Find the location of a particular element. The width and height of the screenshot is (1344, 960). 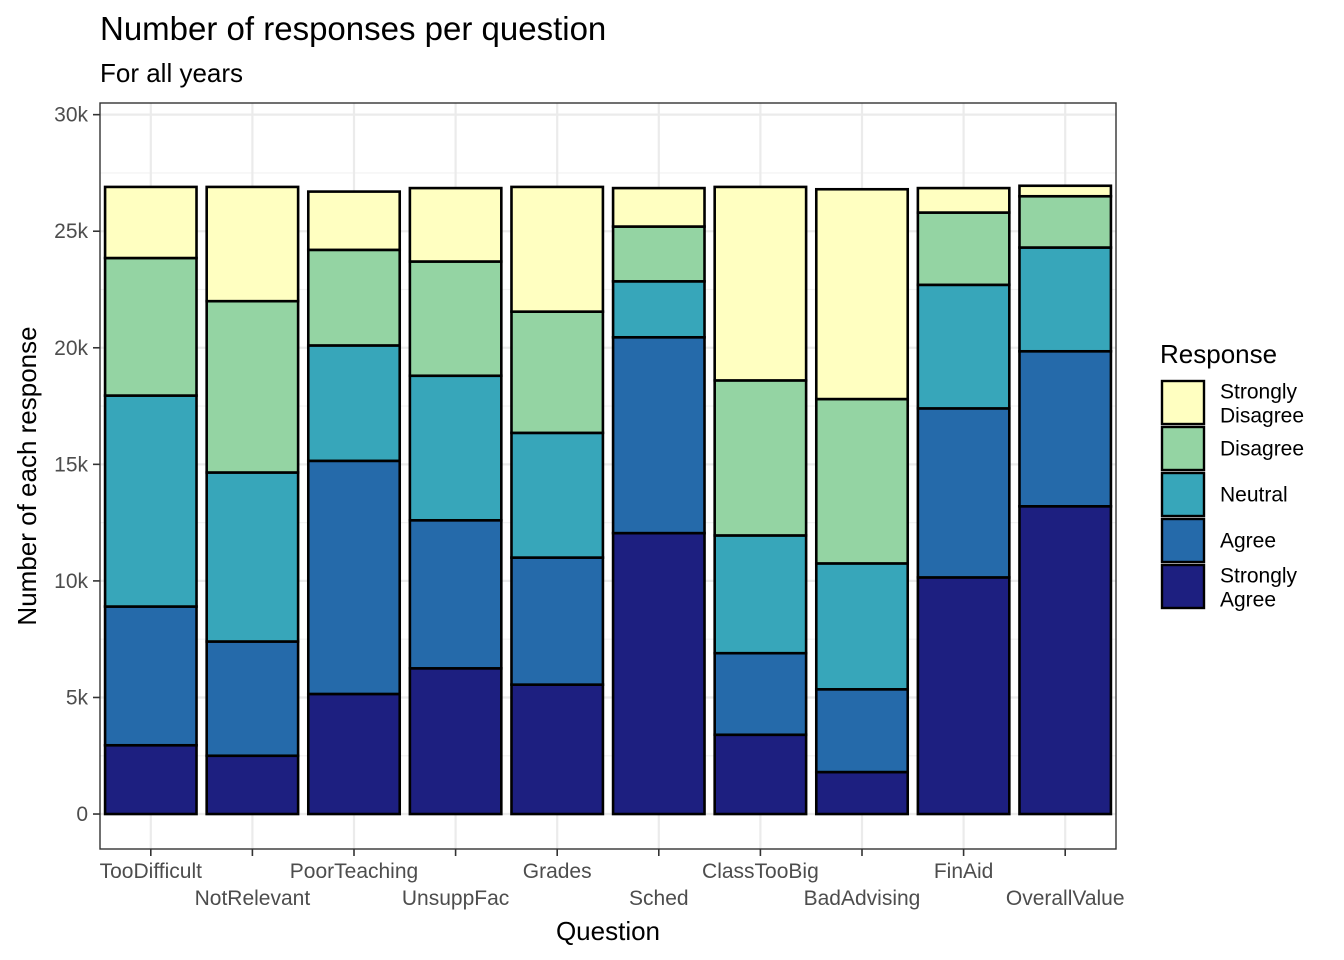

legend-label: Neutral is located at coordinates (1254, 495).